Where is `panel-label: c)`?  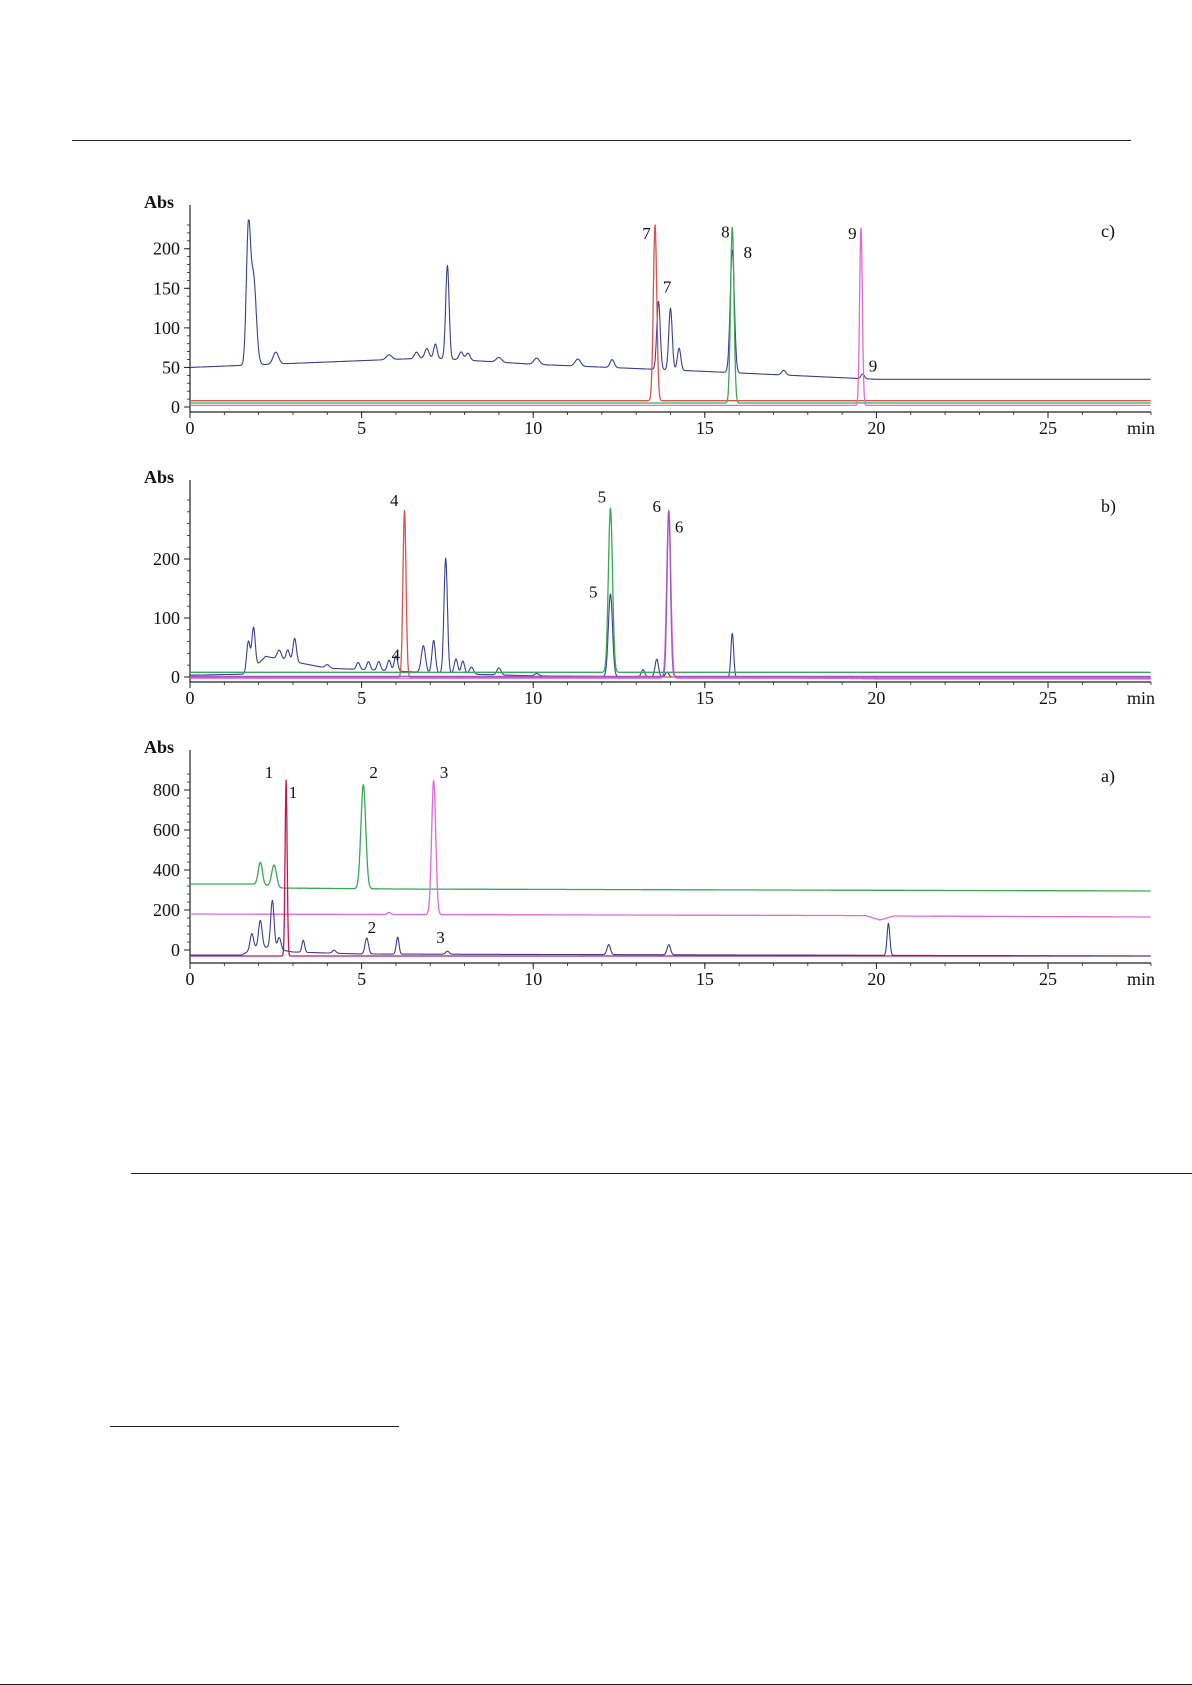
panel-label: c) is located at coordinates (1108, 231).